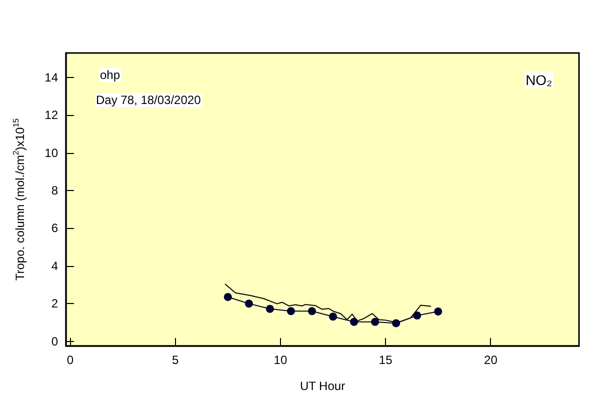 This screenshot has width=611, height=399. Describe the element at coordinates (70, 360) in the screenshot. I see `x-tick-label: 0` at that location.